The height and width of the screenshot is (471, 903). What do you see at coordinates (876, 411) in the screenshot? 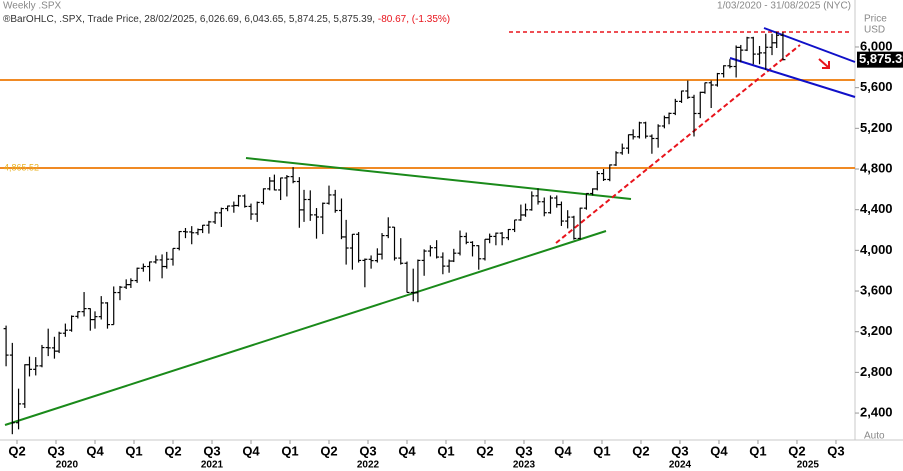
I see `y-tick-label: 2,400` at bounding box center [876, 411].